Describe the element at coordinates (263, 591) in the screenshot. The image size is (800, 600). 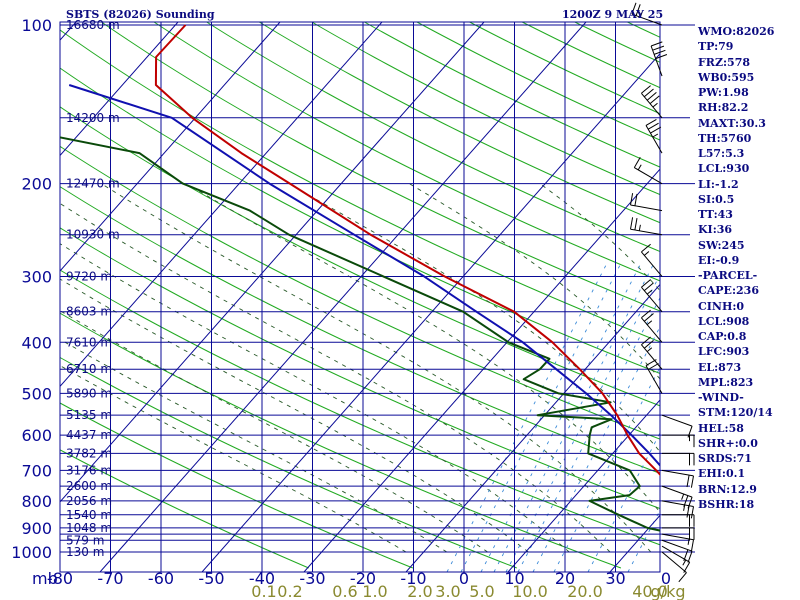
I see `mixing-ratio-label: 0.1` at that location.